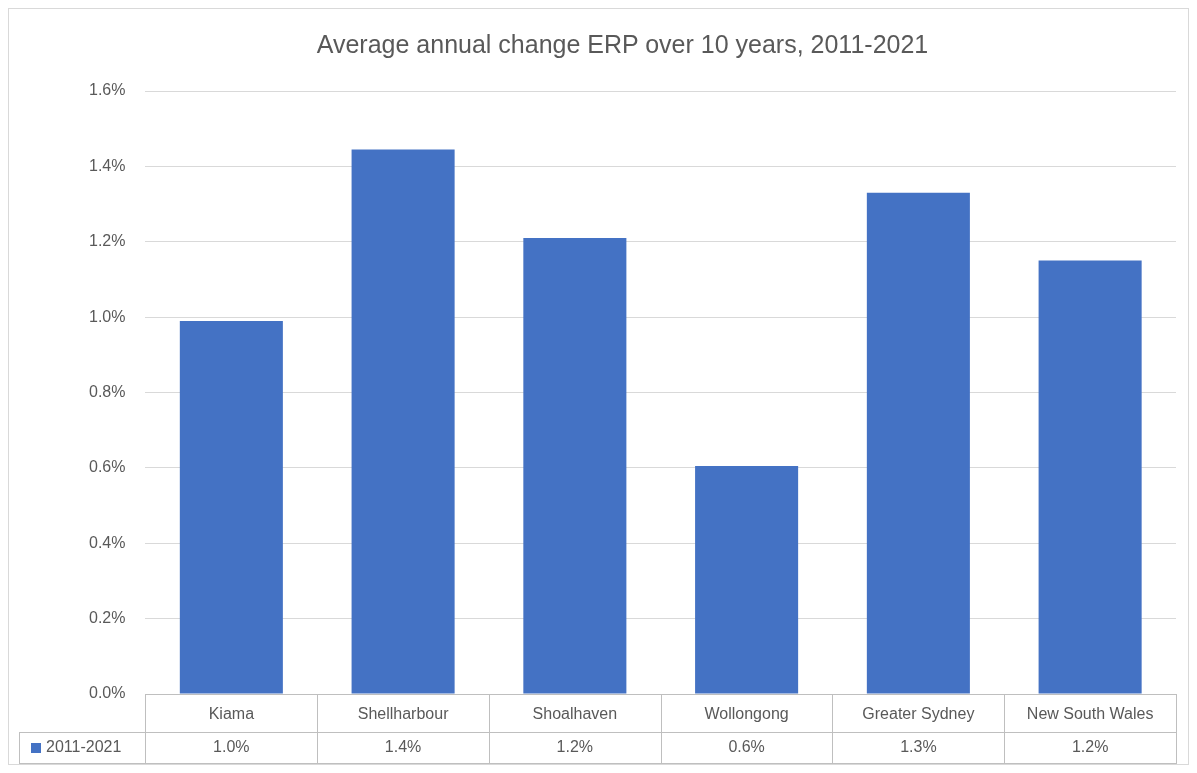  What do you see at coordinates (1090, 714) in the screenshot?
I see `x-tick-label: New South Wales` at bounding box center [1090, 714].